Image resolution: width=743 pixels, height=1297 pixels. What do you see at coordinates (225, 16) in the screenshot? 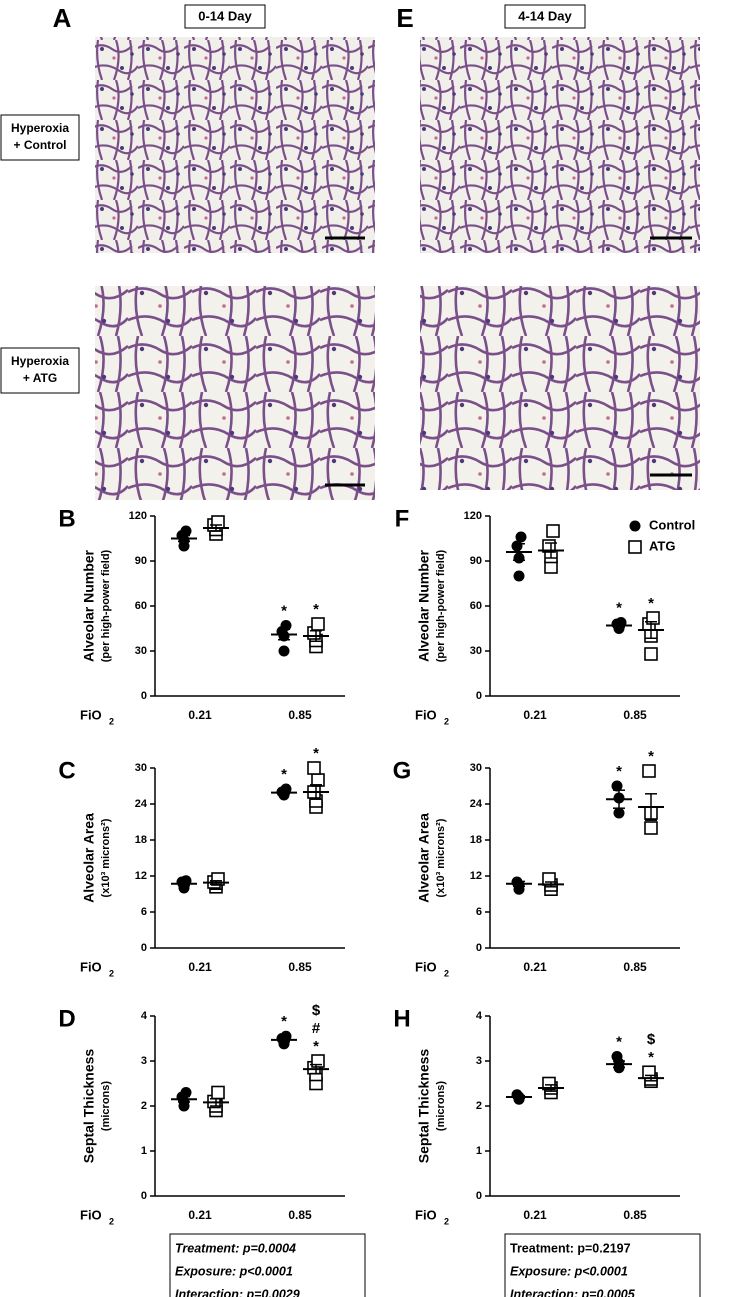
I see `title-box` at bounding box center [225, 16].